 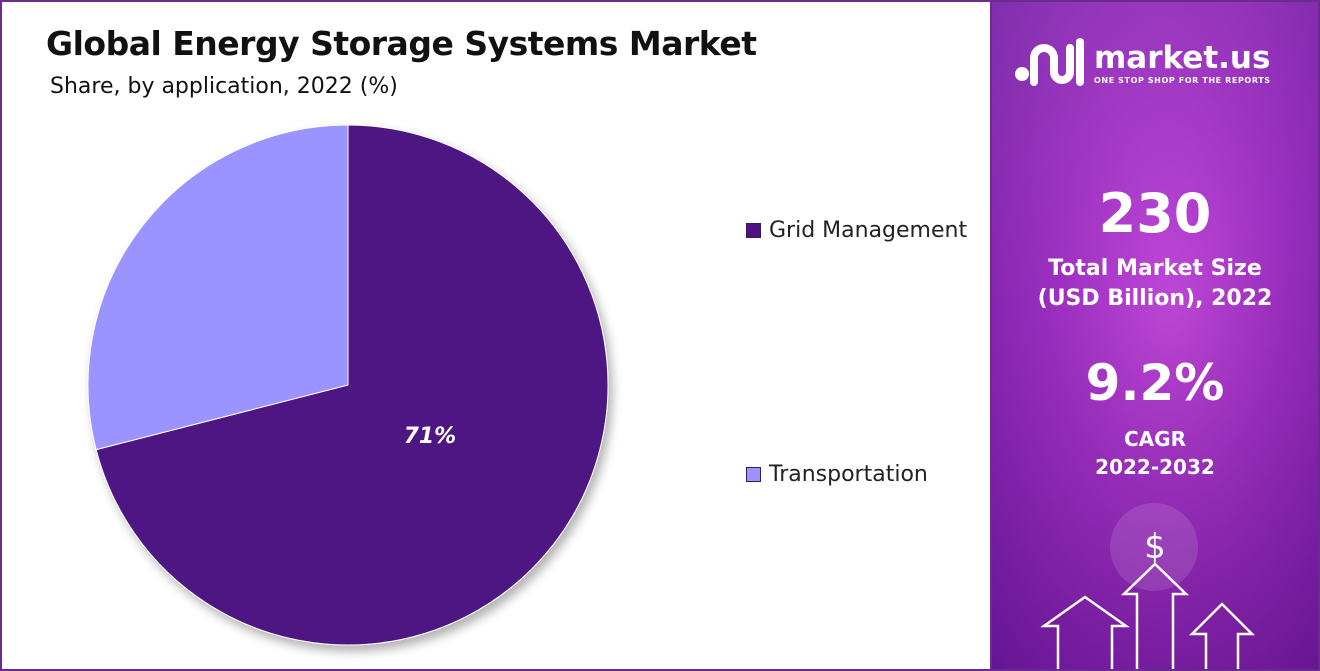 What do you see at coordinates (1155, 383) in the screenshot?
I see `cagr-value: 9.2%` at bounding box center [1155, 383].